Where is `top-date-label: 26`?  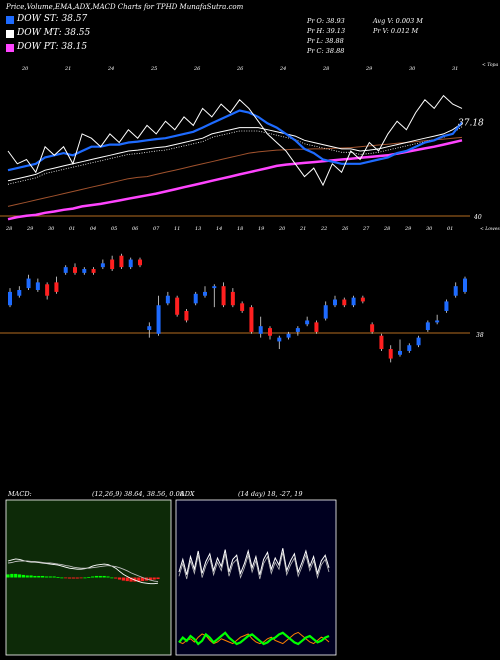
top-date-label: 26 is located at coordinates (197, 69).